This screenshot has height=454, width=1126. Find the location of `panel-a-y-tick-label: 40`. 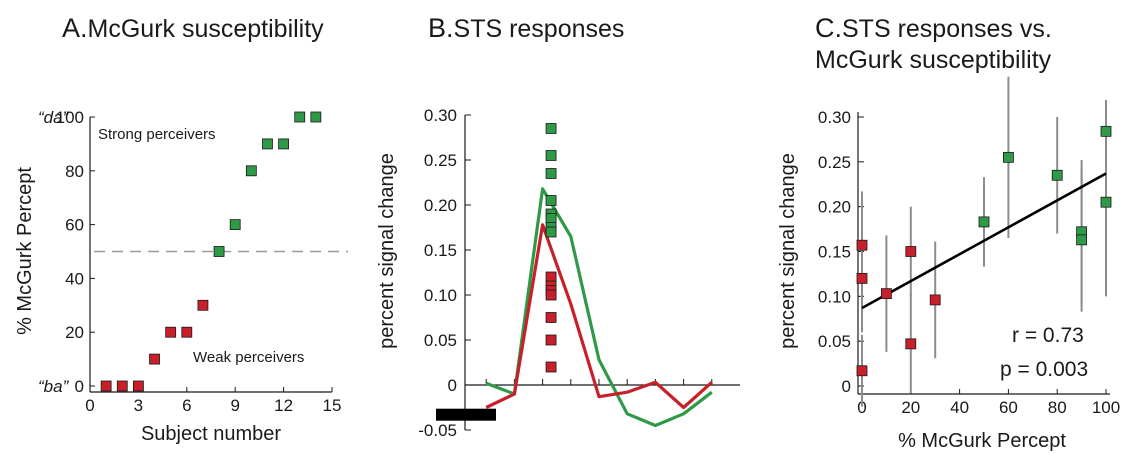

panel-a-y-tick-label: 40 is located at coordinates (74, 278).